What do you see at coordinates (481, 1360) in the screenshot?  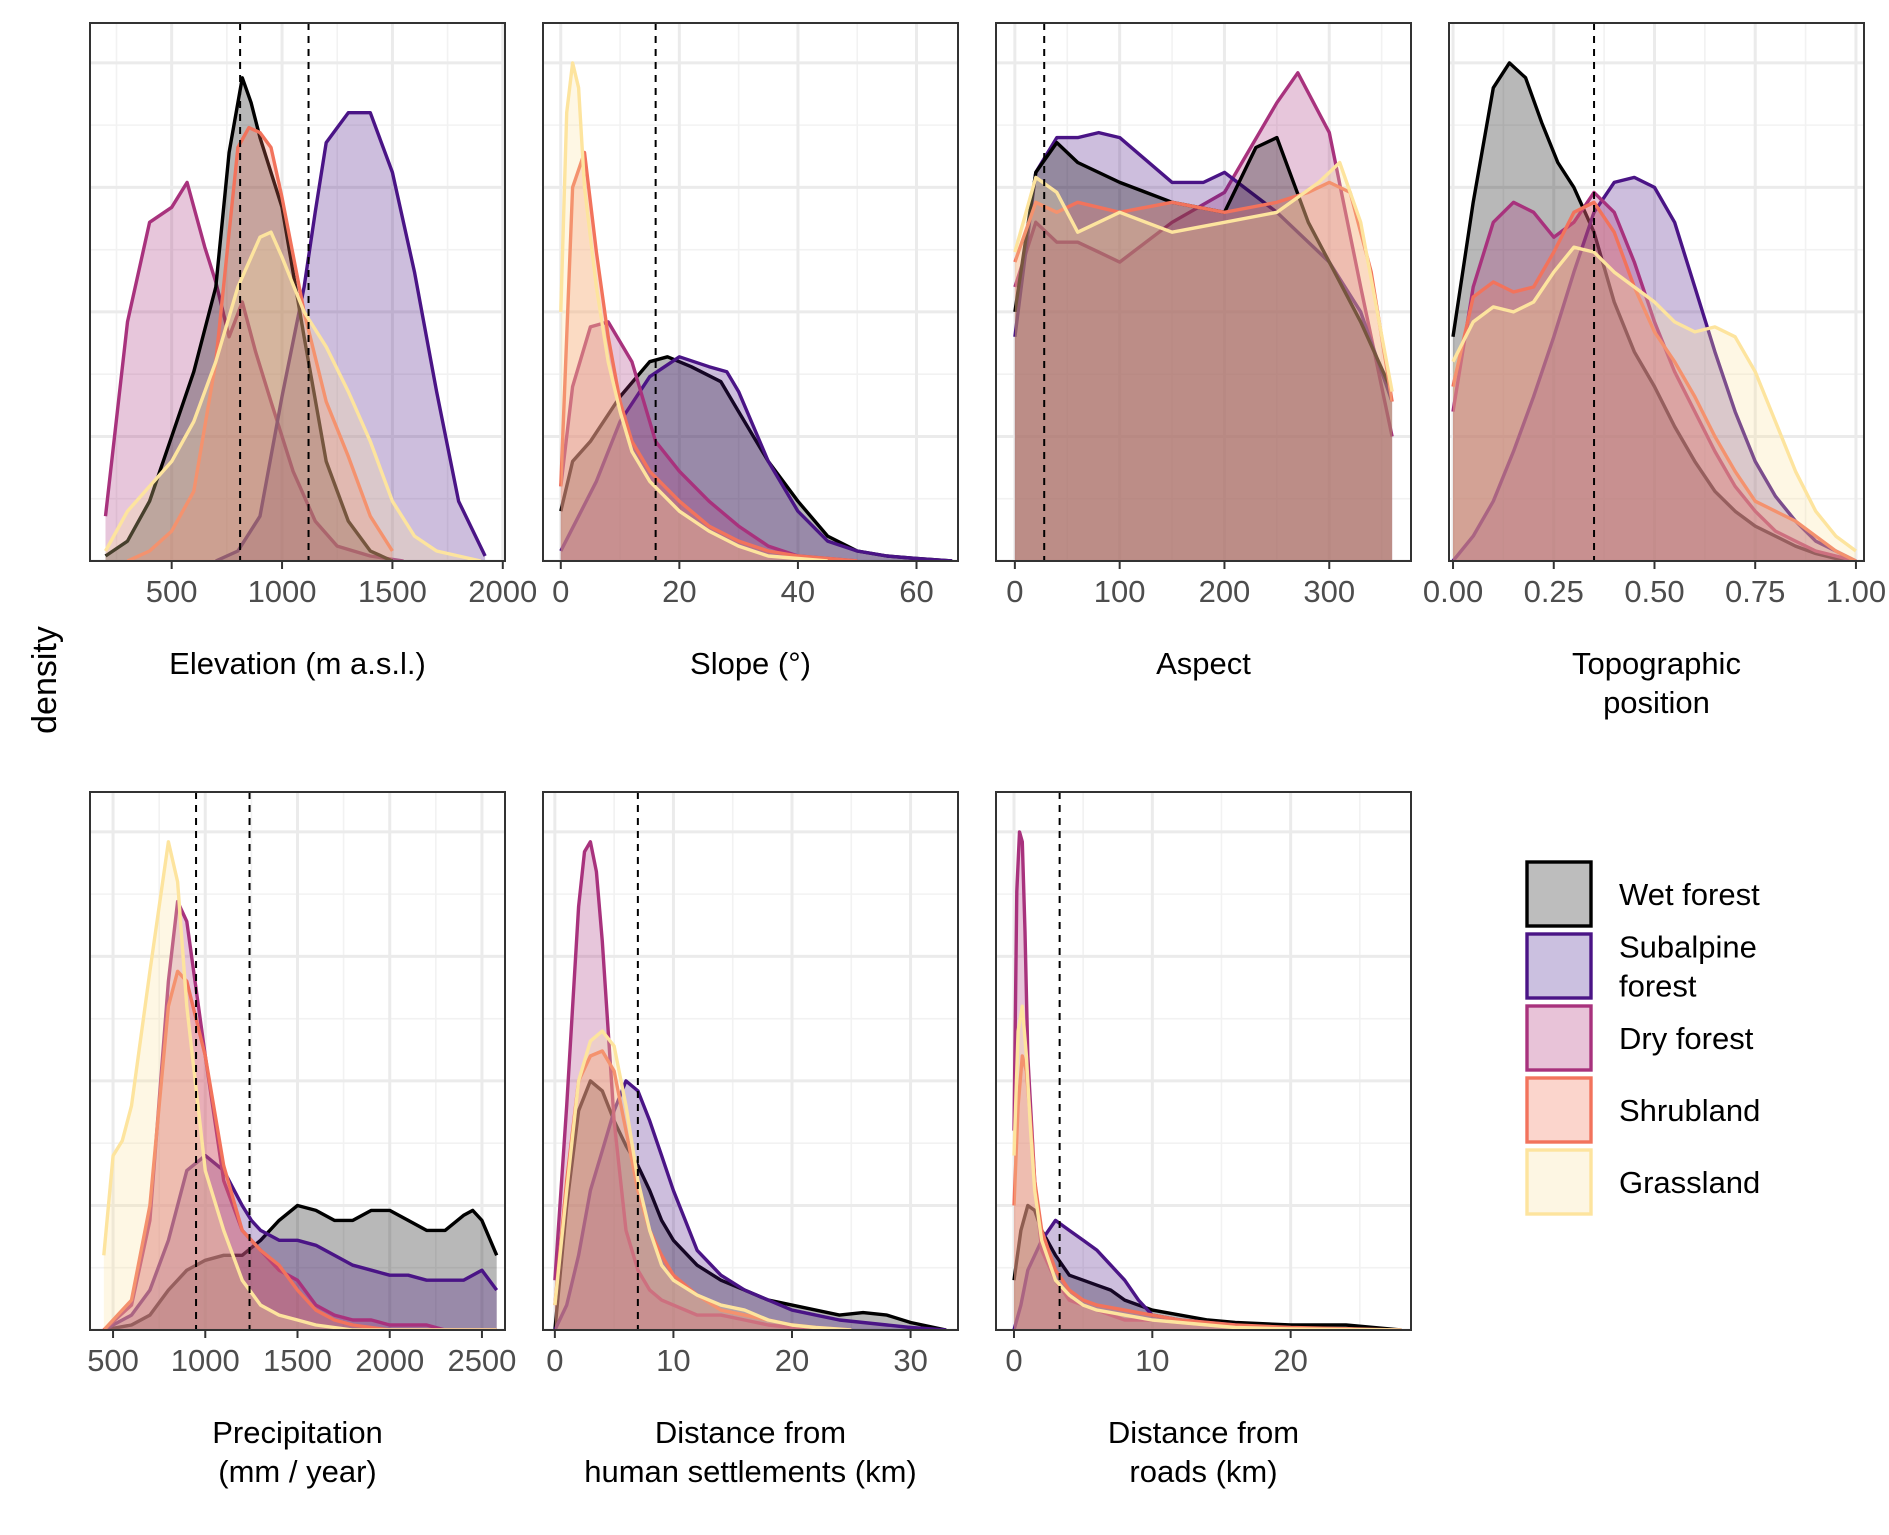 I see `x-tick-label: 2500` at bounding box center [481, 1360].